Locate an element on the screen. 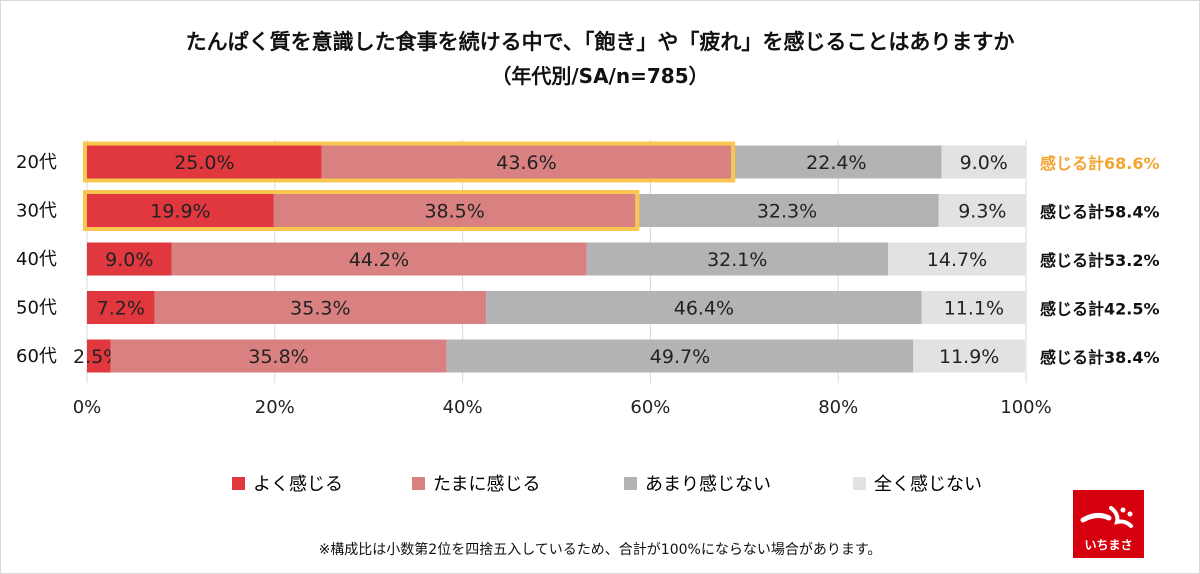  x-tick-label: 60% is located at coordinates (650, 407).